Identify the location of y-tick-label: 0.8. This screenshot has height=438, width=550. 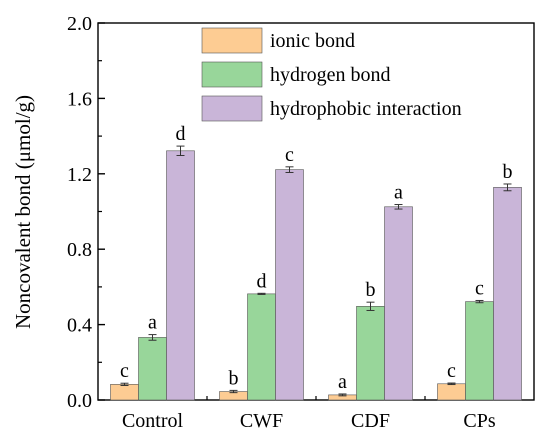
(79, 250).